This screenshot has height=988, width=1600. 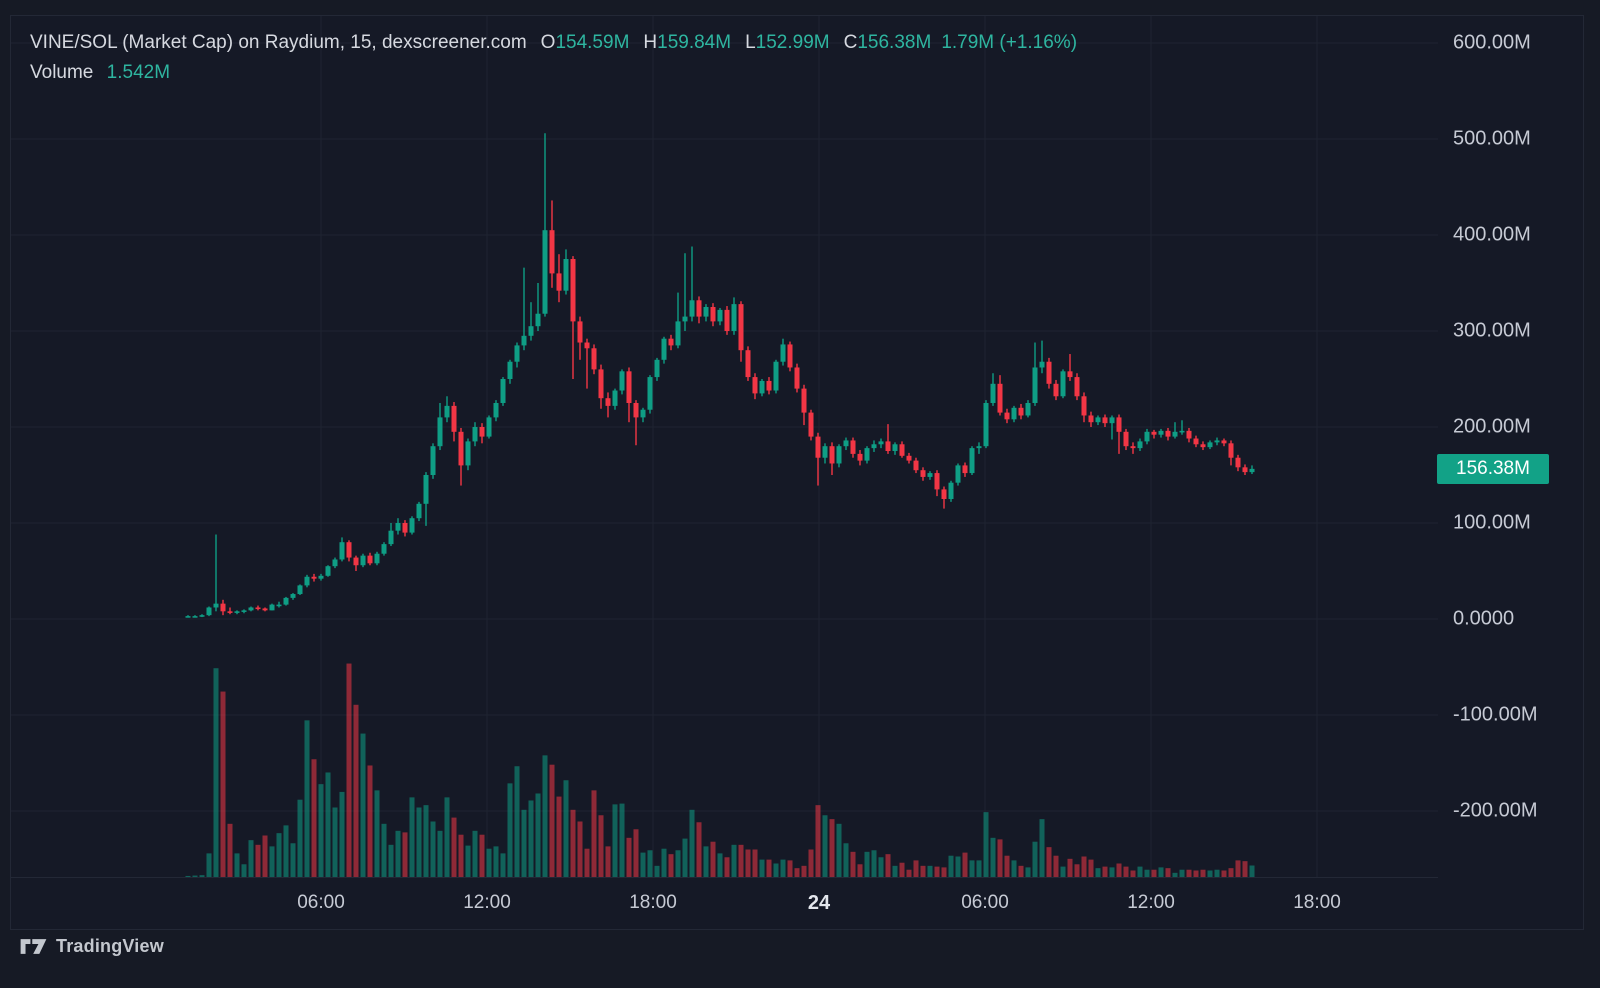 I want to click on time-axis-label: 06:00, so click(x=321, y=902).